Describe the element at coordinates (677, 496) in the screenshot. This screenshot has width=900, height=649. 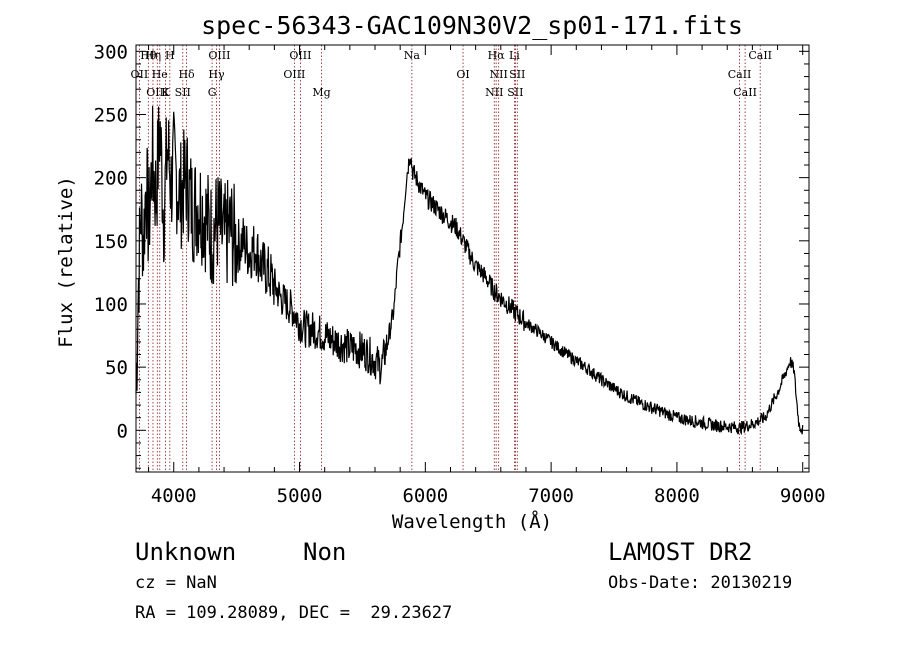
I see `x-tick-label: 8000` at that location.